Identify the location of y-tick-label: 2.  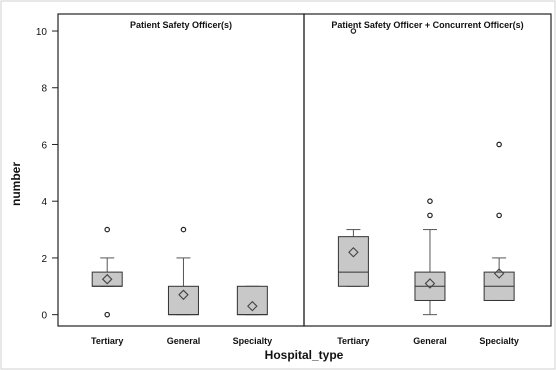
(44, 259).